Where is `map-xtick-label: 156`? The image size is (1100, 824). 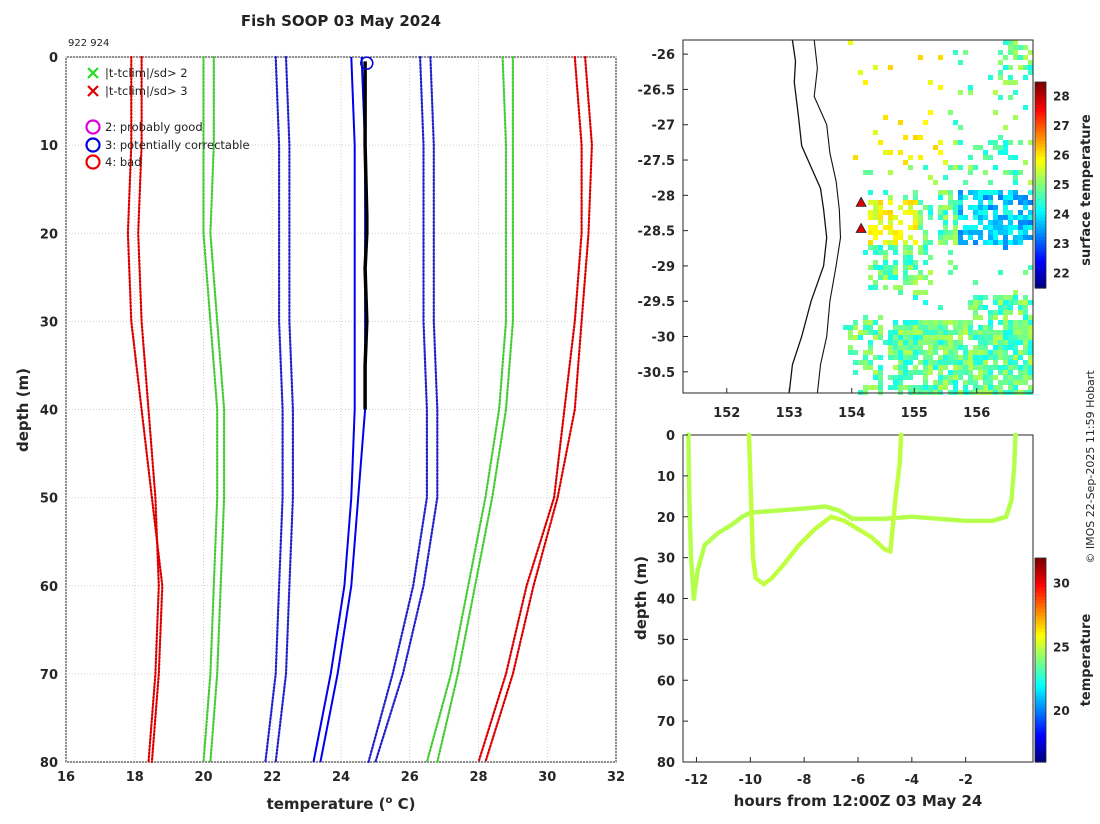
map-xtick-label: 156 is located at coordinates (976, 413).